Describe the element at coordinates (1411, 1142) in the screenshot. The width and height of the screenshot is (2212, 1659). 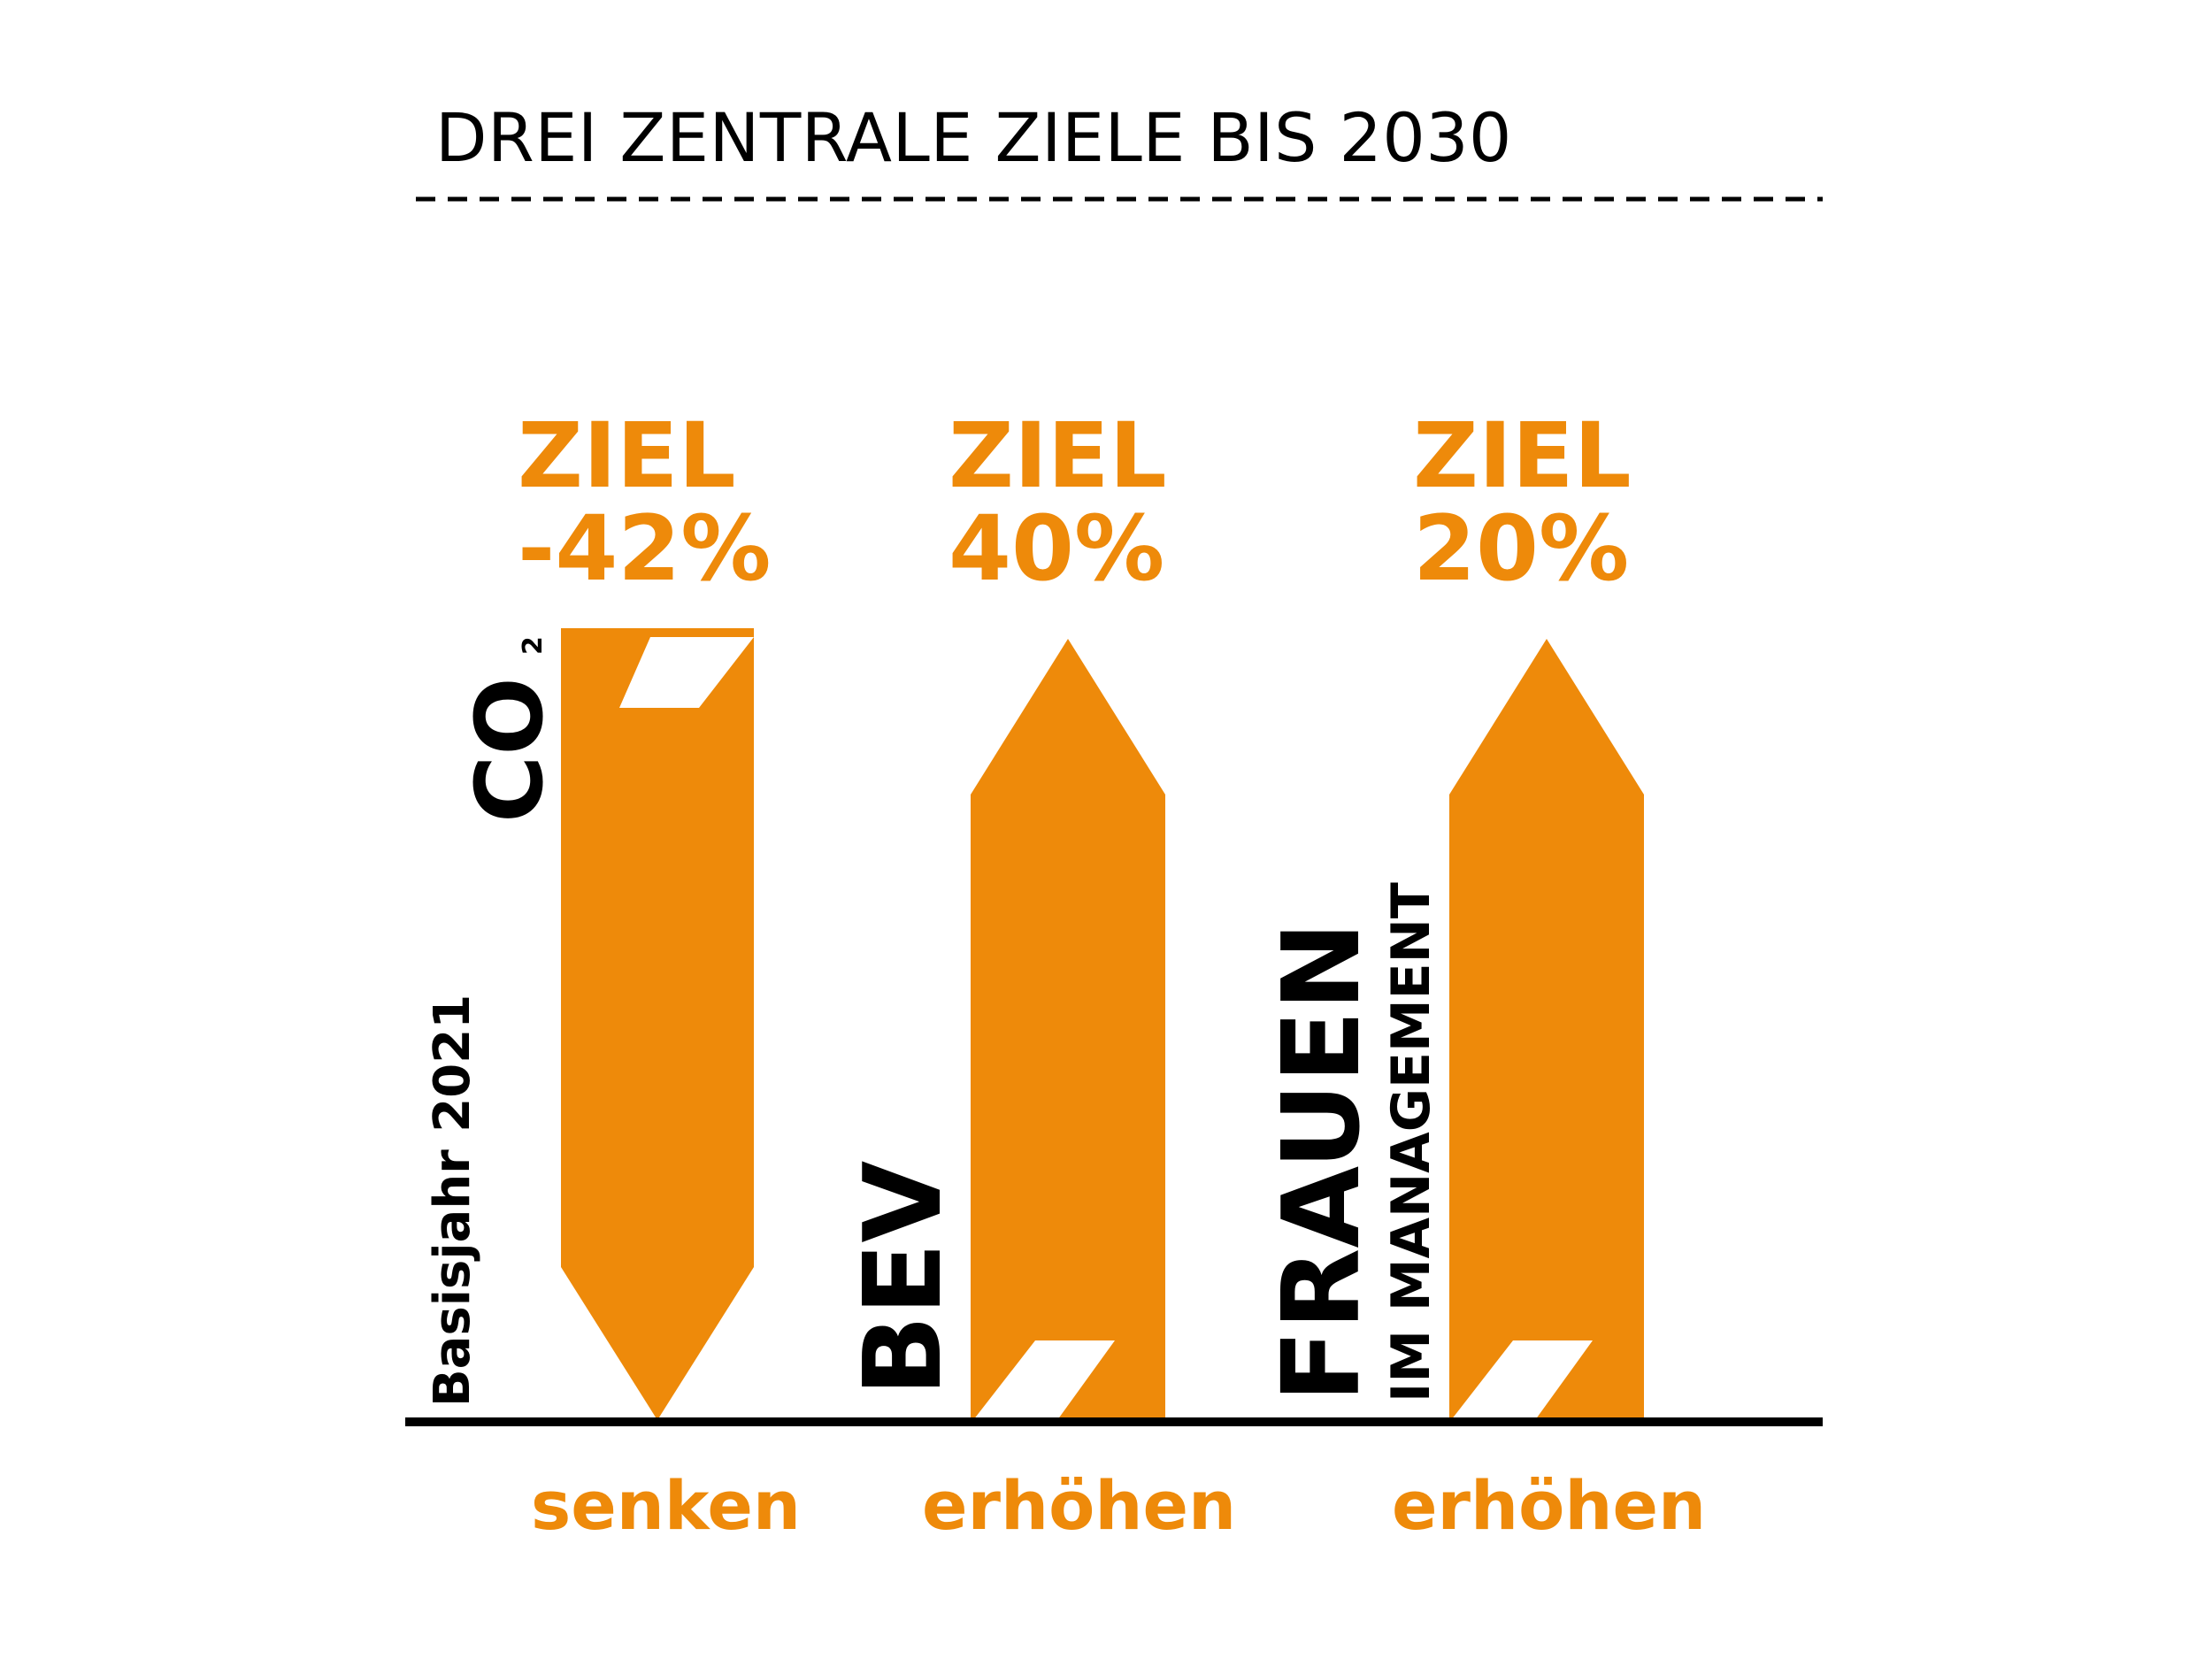
I see `frauen-sublabel: IM MANAGEMENT` at that location.